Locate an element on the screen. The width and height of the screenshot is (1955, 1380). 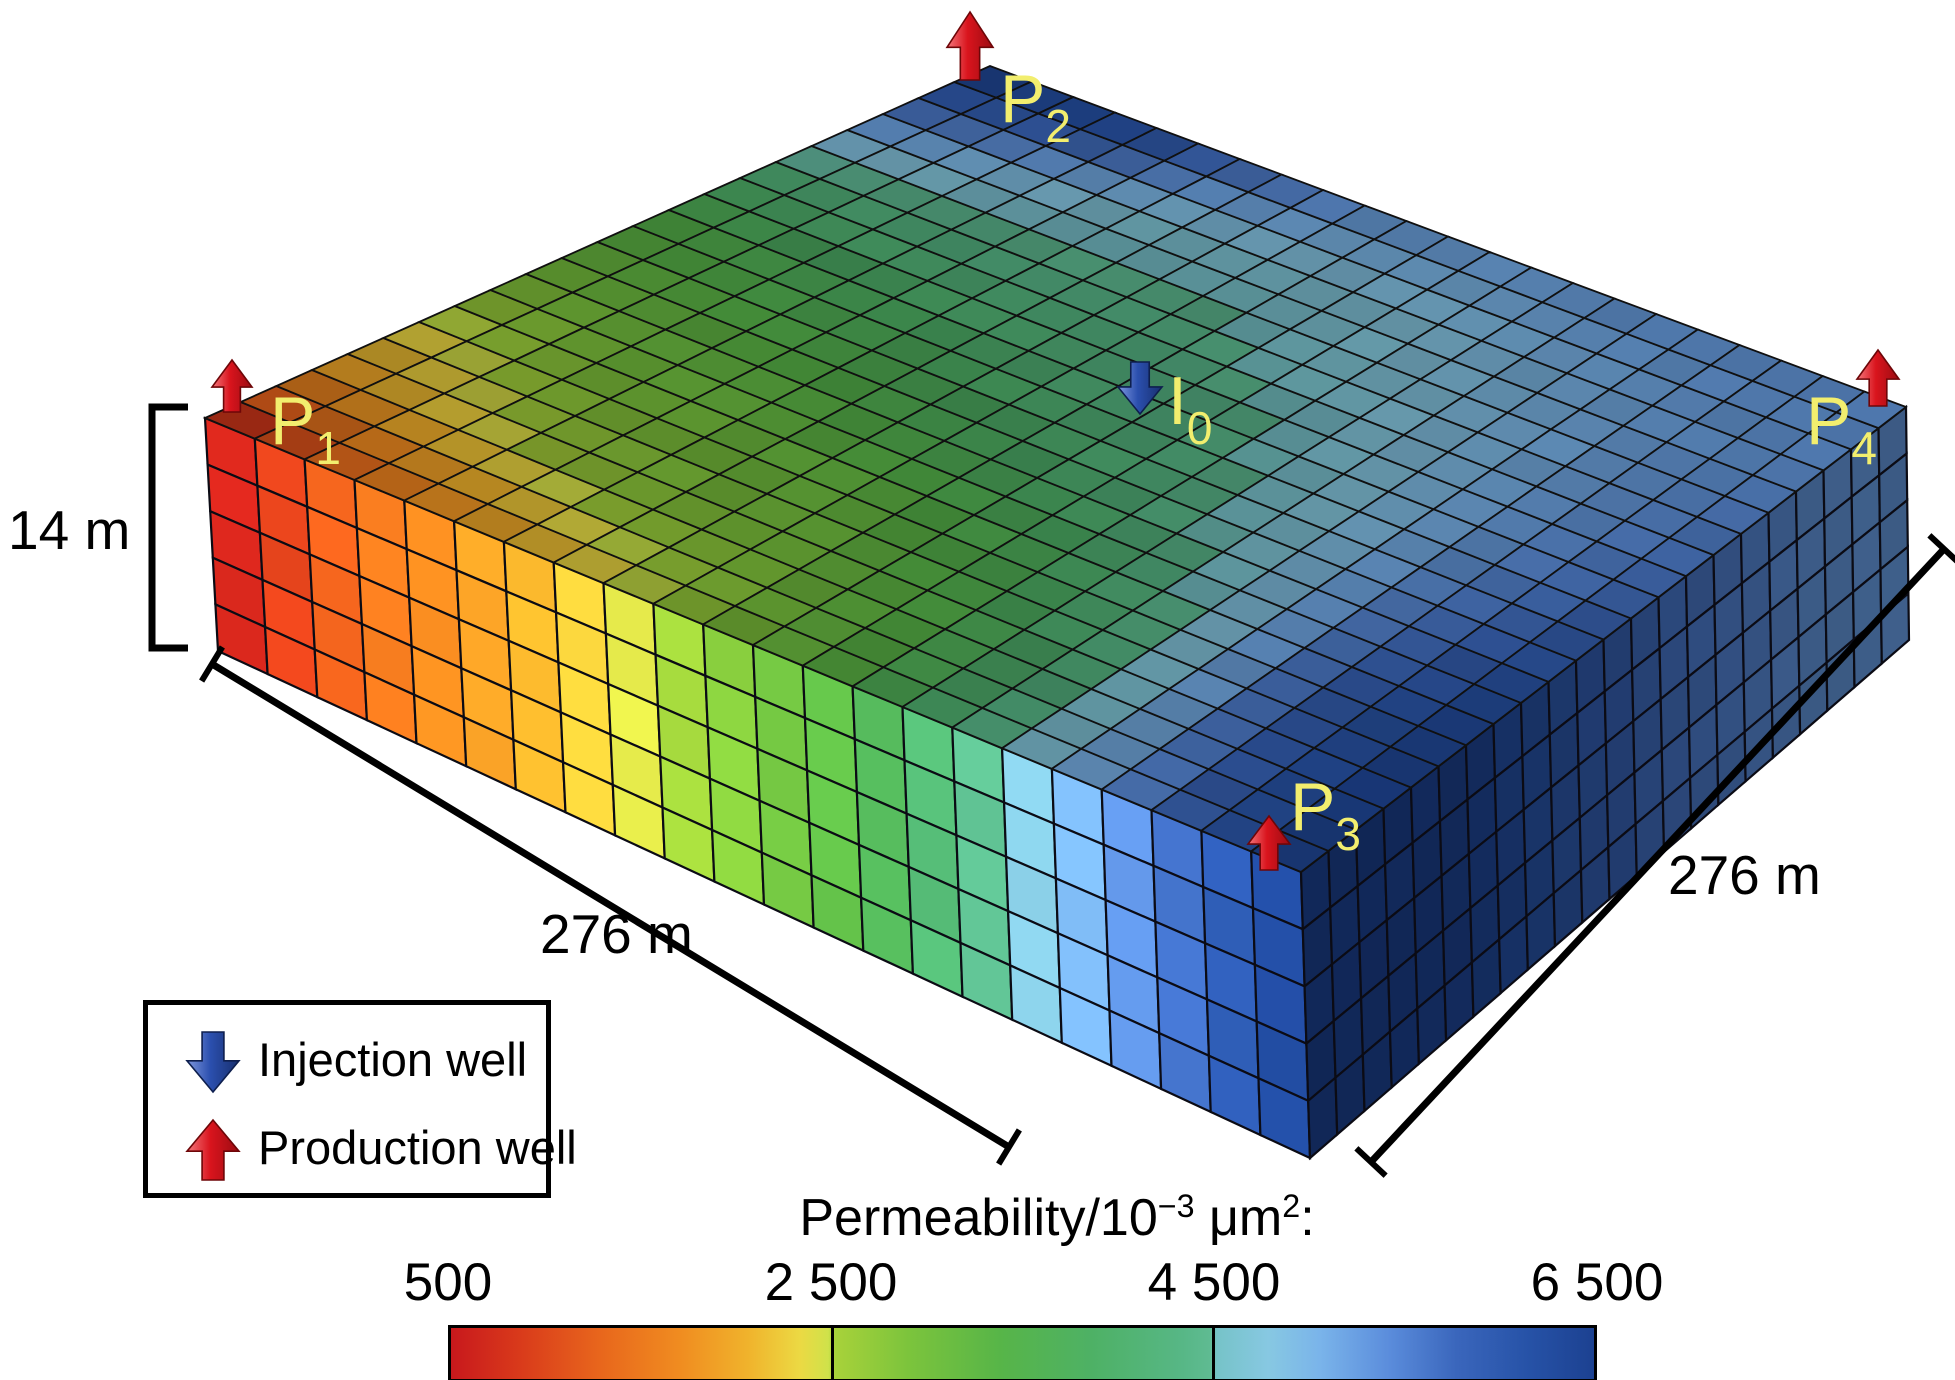
well-label-P3: P3 is located at coordinates (1325, 814).